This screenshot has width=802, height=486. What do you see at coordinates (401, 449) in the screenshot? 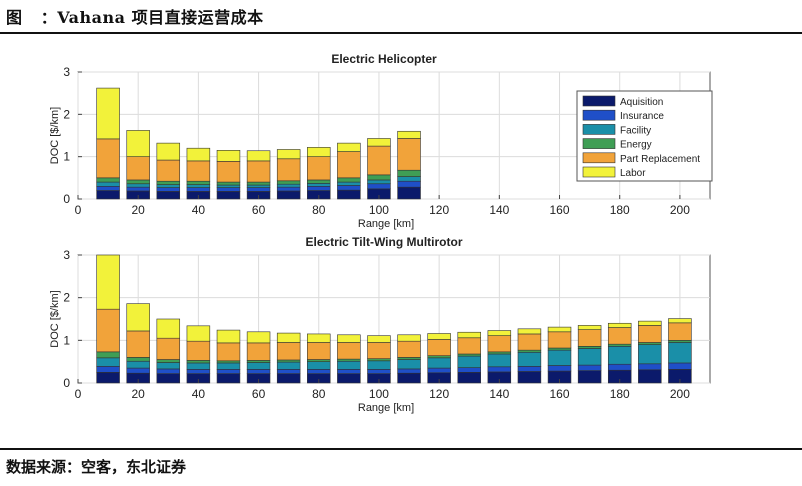
I see `bottom-rule` at bounding box center [401, 449].